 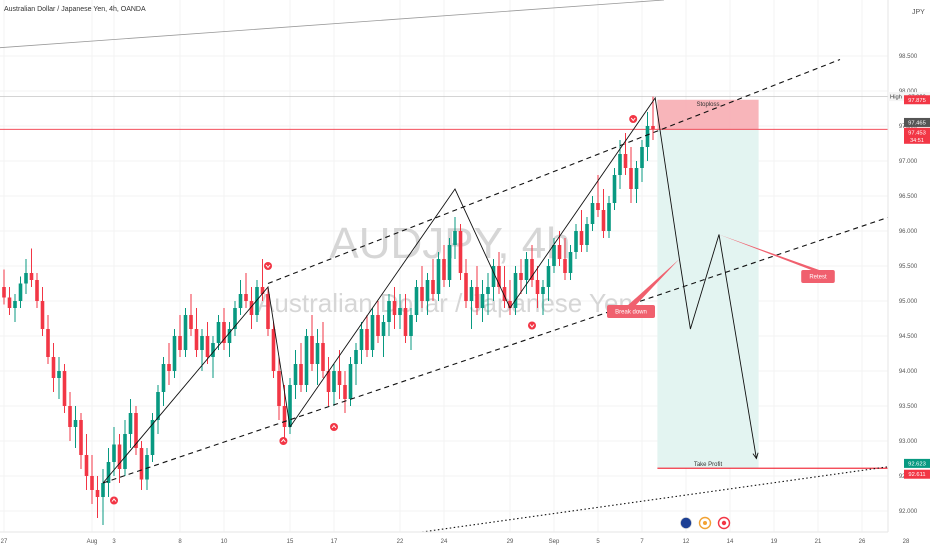 I want to click on annotation-label: Retest, so click(x=818, y=278).